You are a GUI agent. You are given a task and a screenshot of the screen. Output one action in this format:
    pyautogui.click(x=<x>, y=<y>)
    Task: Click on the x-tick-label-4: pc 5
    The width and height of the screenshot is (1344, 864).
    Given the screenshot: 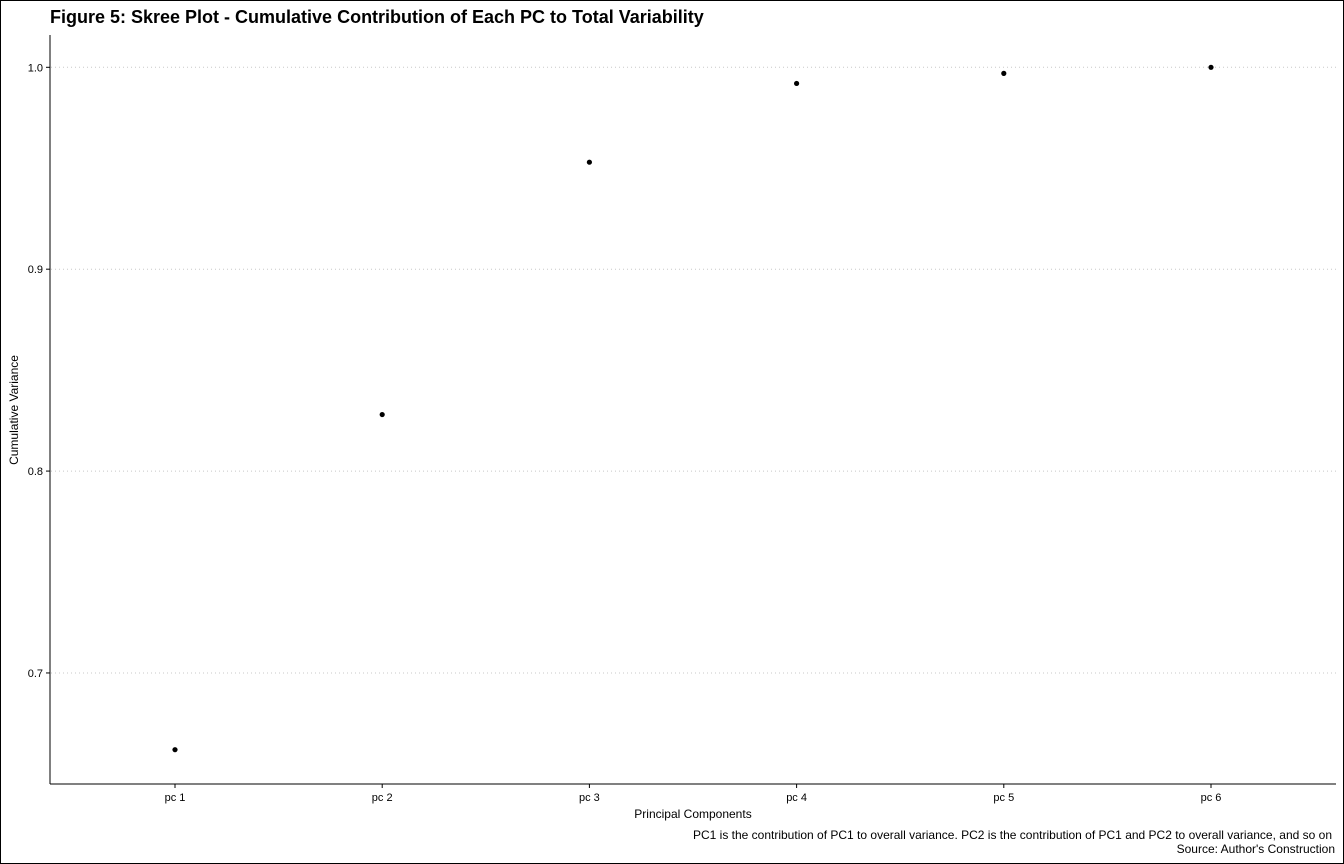 What is the action you would take?
    pyautogui.click(x=1003, y=798)
    